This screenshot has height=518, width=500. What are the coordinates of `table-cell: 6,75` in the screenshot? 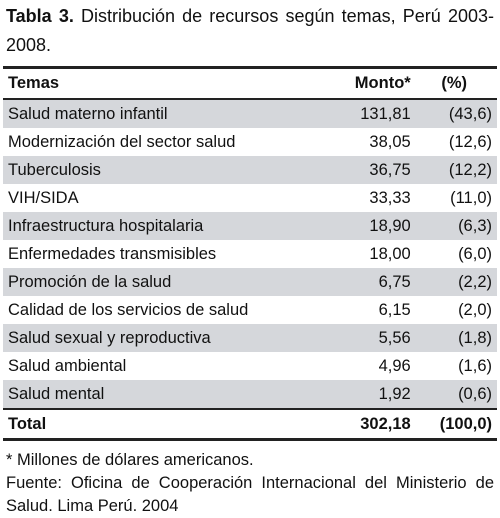 It's located at (372, 282).